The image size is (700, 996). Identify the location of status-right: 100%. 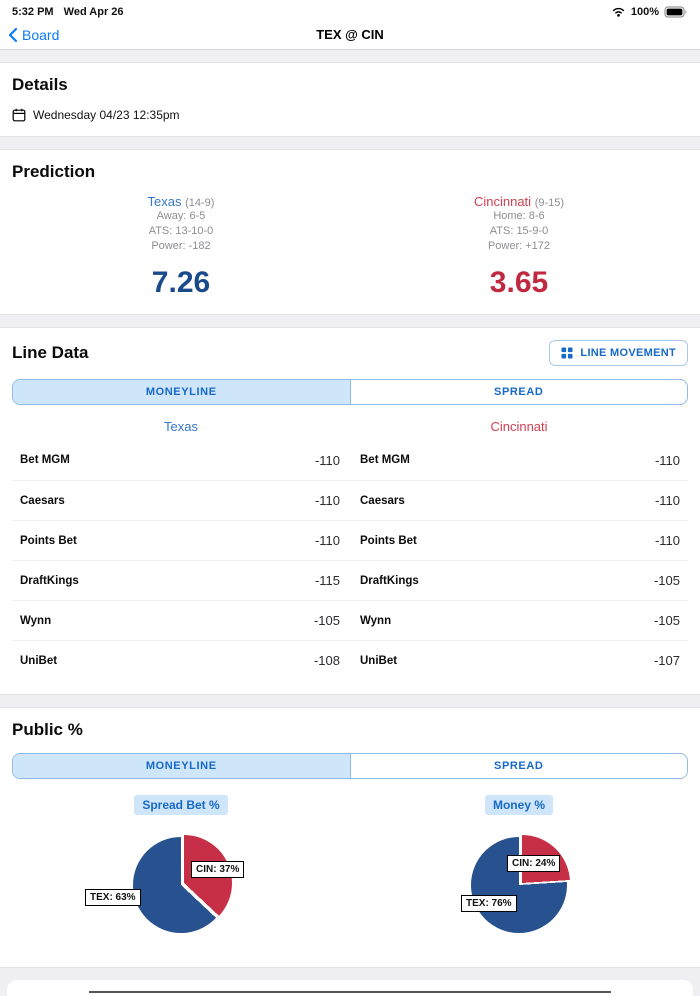
(649, 12).